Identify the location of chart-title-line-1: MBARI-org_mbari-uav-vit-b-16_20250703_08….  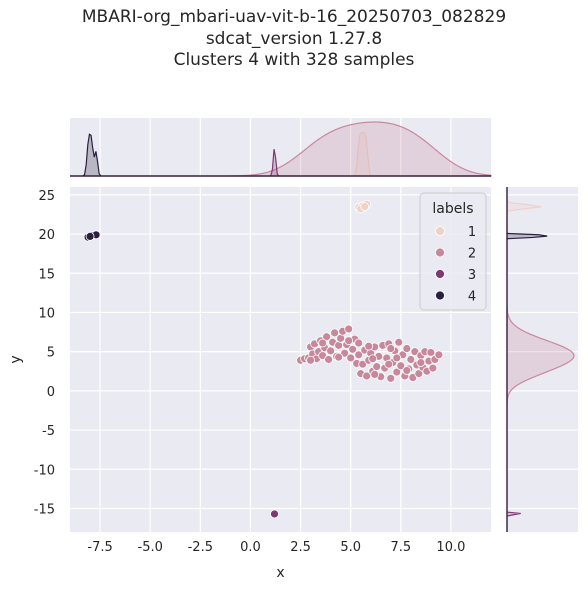
(294, 17).